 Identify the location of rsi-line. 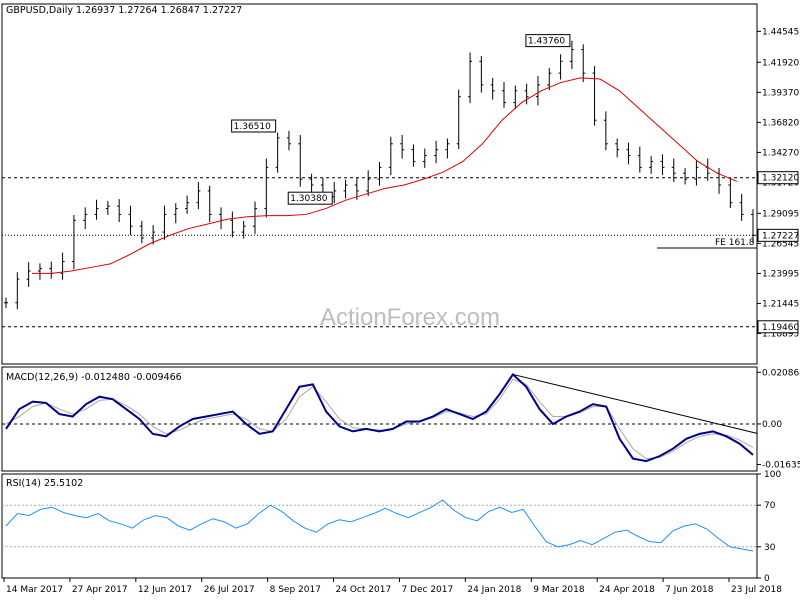
(379, 525).